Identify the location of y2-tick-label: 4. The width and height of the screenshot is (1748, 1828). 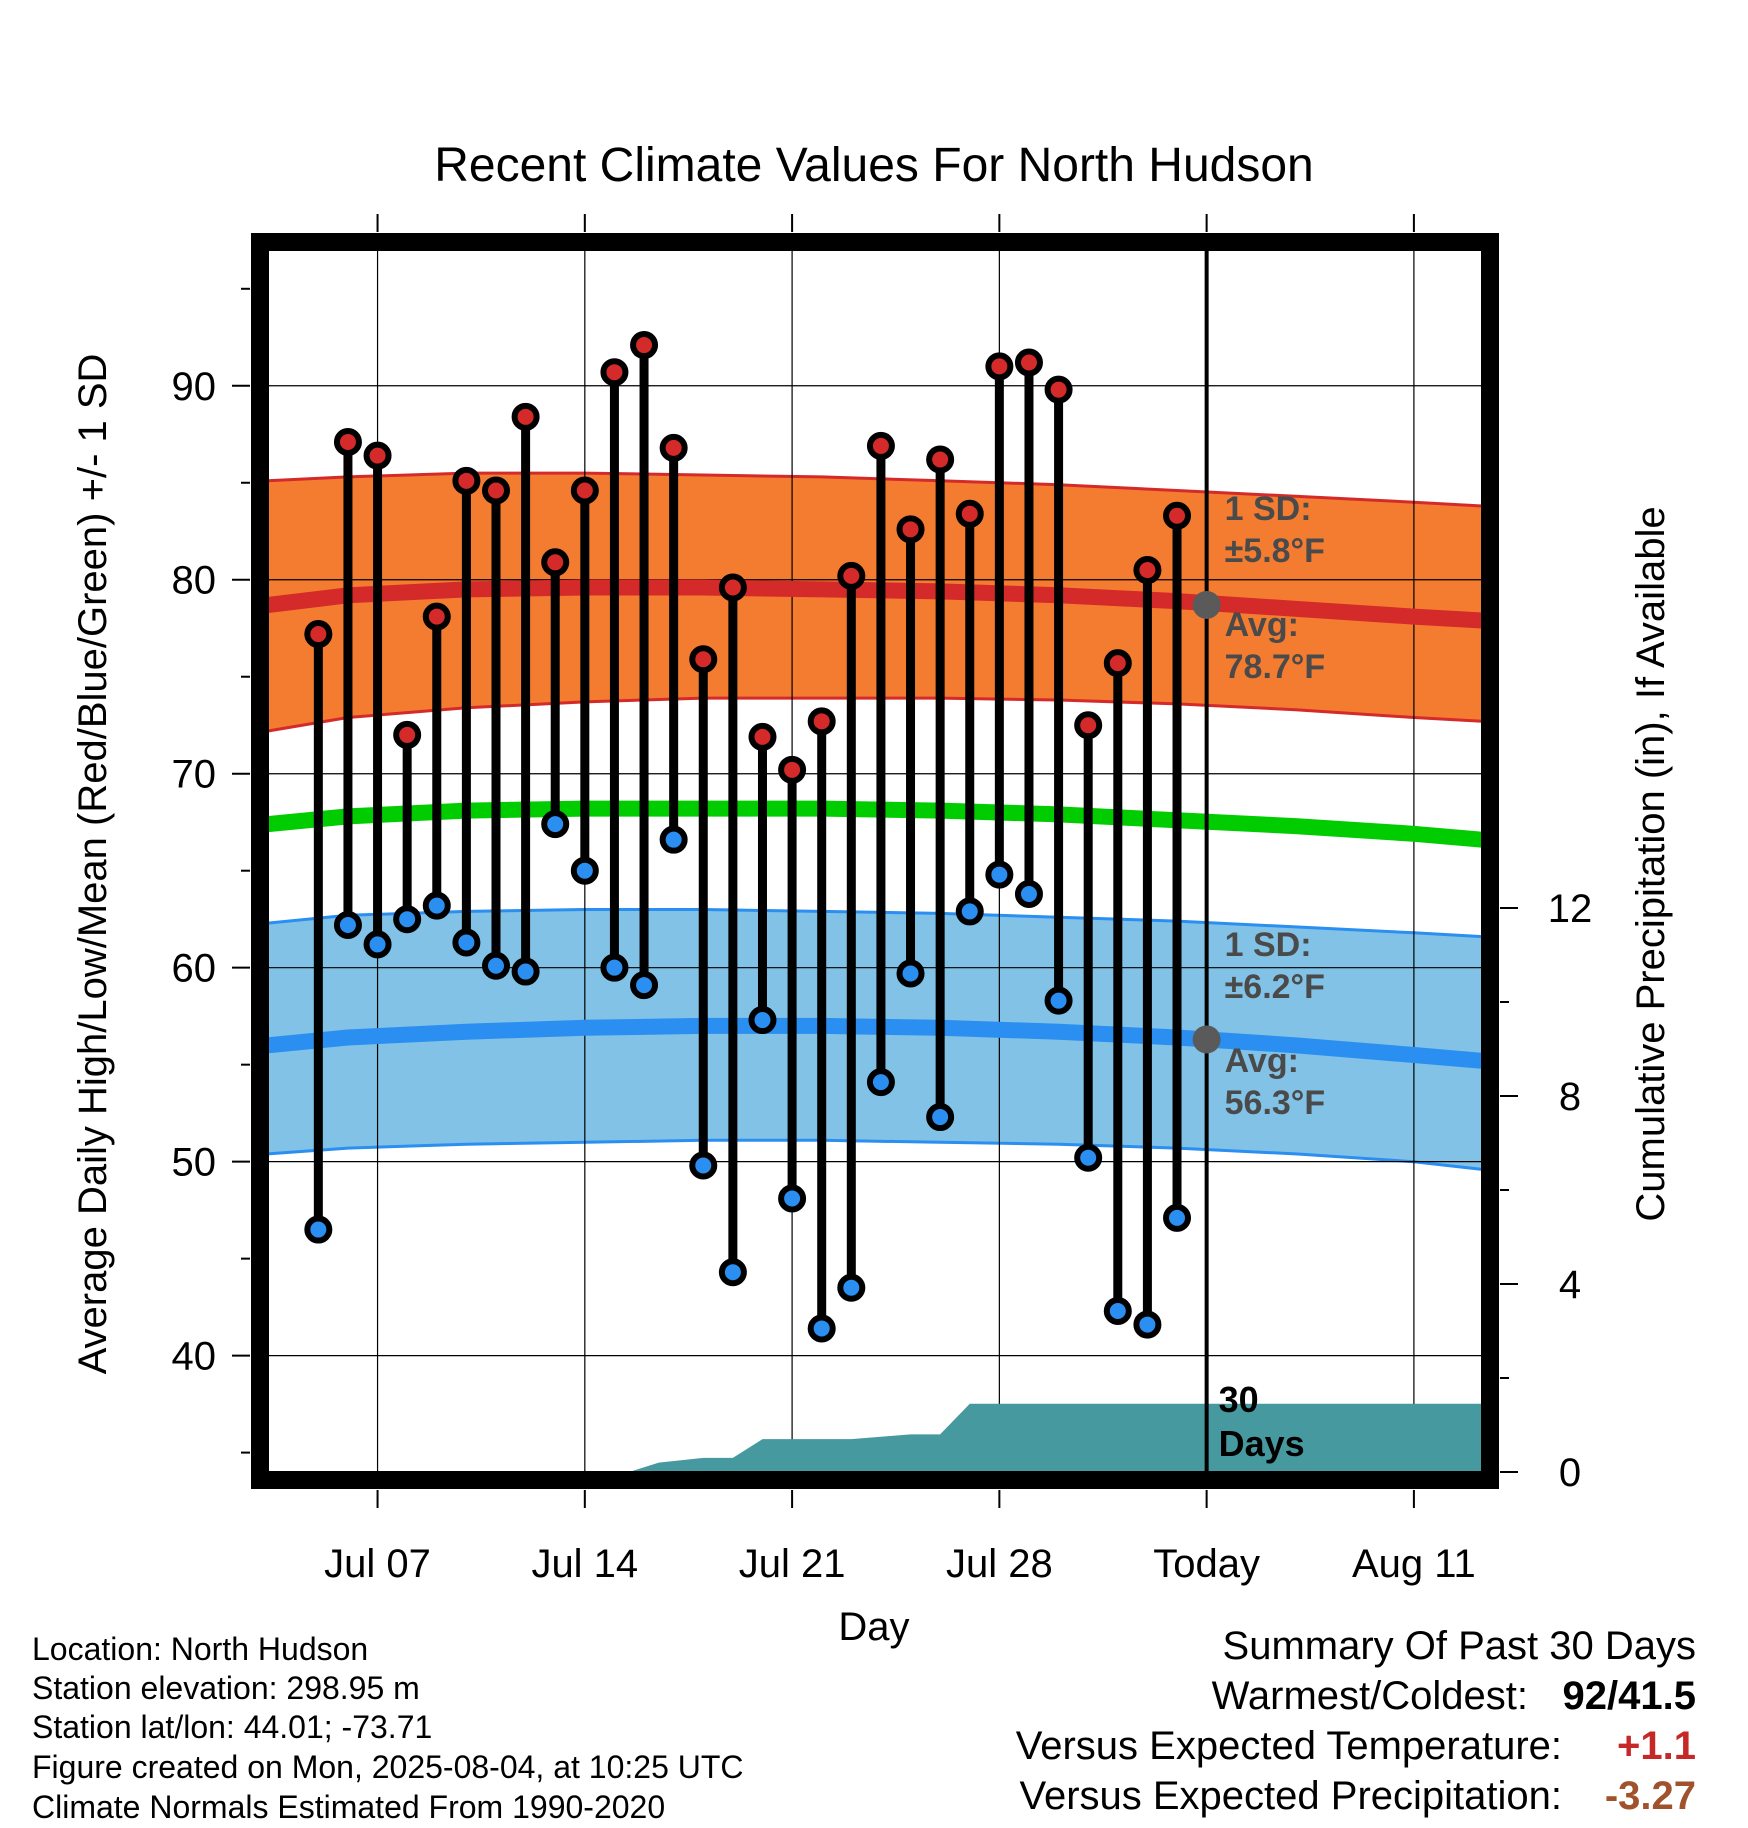
(1570, 1285).